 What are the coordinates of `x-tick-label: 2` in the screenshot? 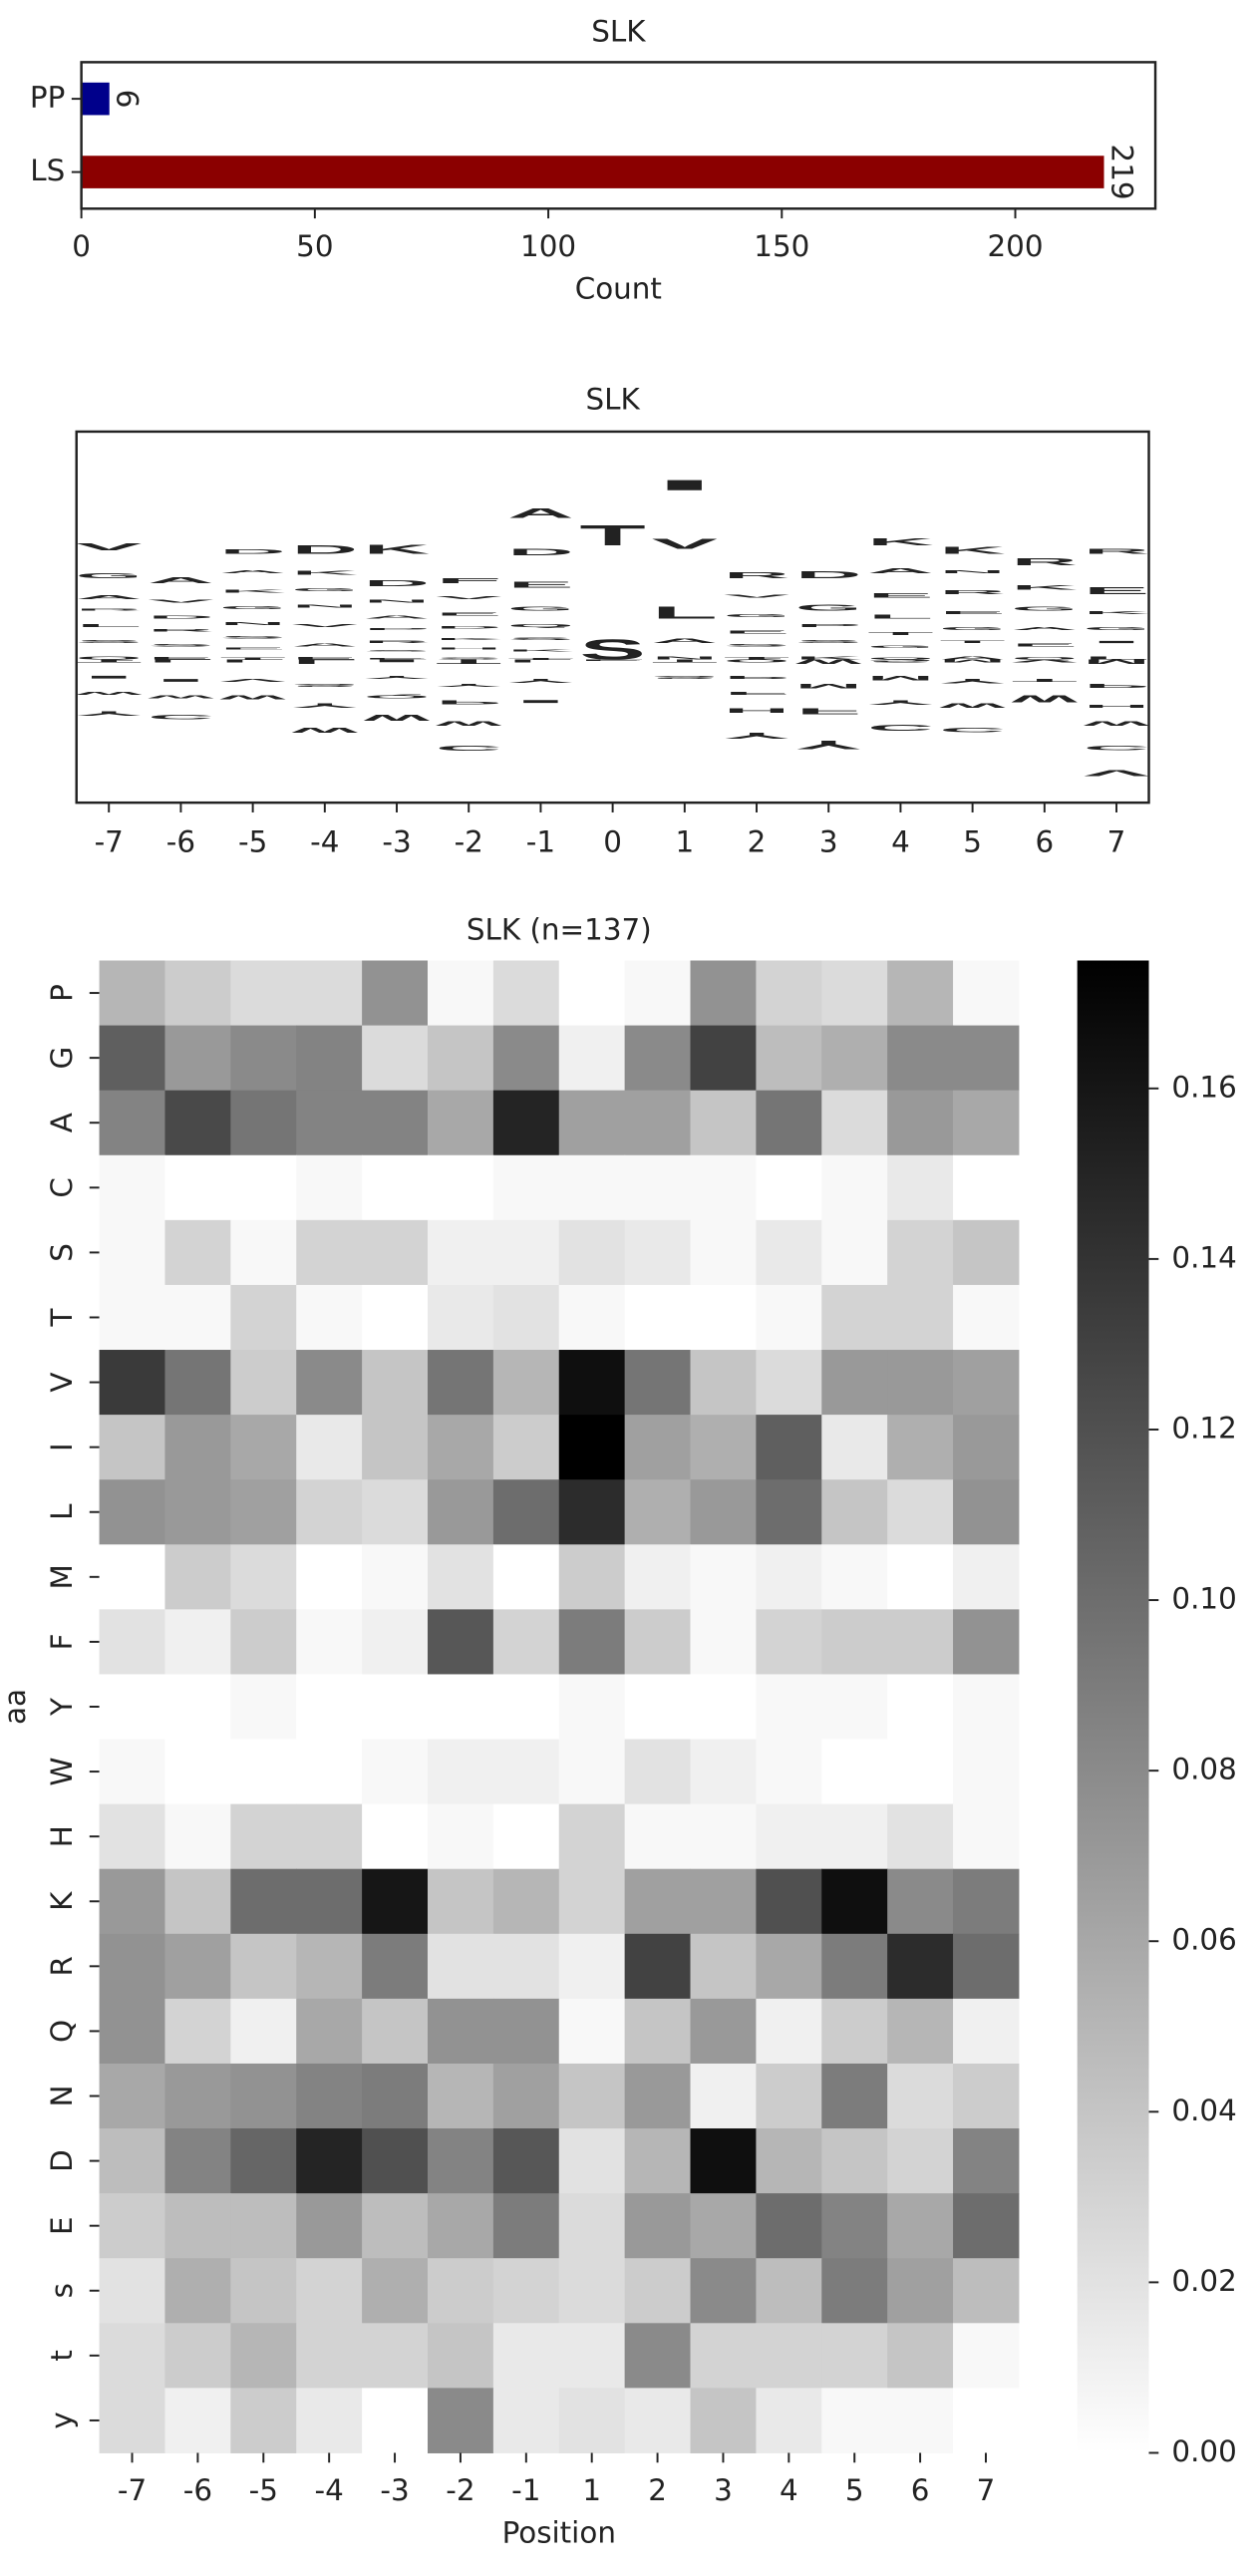 It's located at (757, 841).